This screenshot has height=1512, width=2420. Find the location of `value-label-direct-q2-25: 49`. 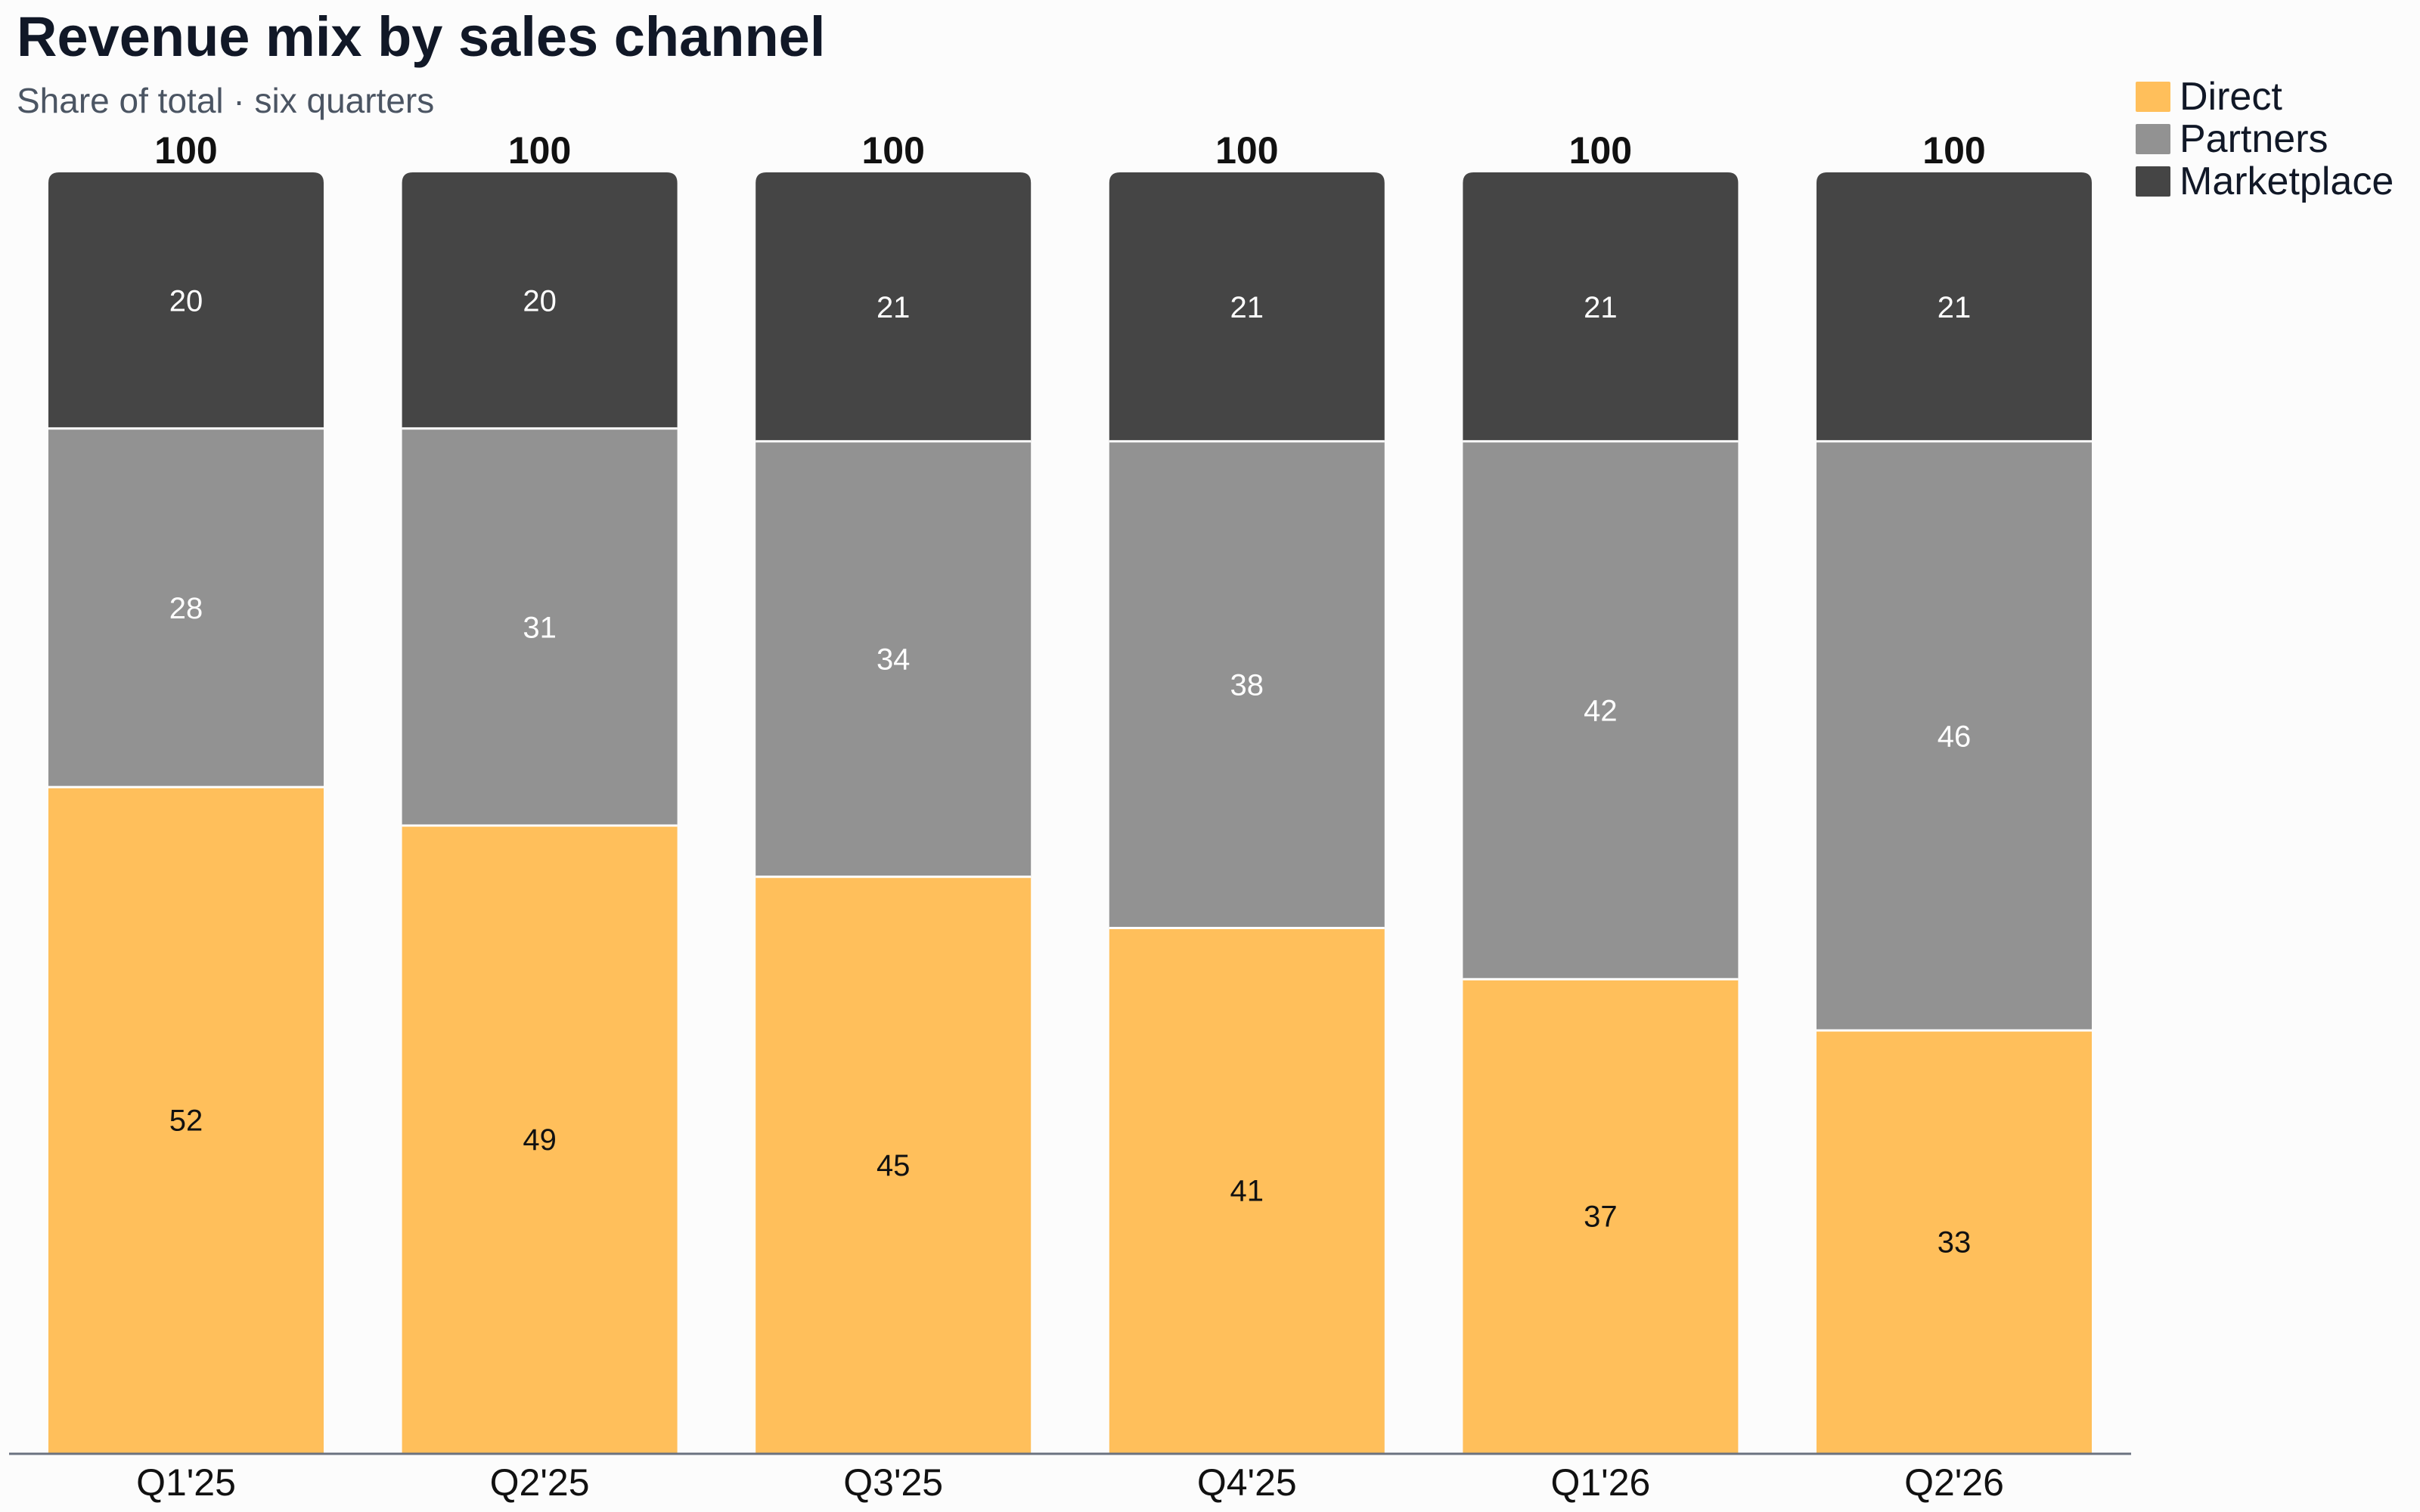

value-label-direct-q2-25: 49 is located at coordinates (540, 1140).